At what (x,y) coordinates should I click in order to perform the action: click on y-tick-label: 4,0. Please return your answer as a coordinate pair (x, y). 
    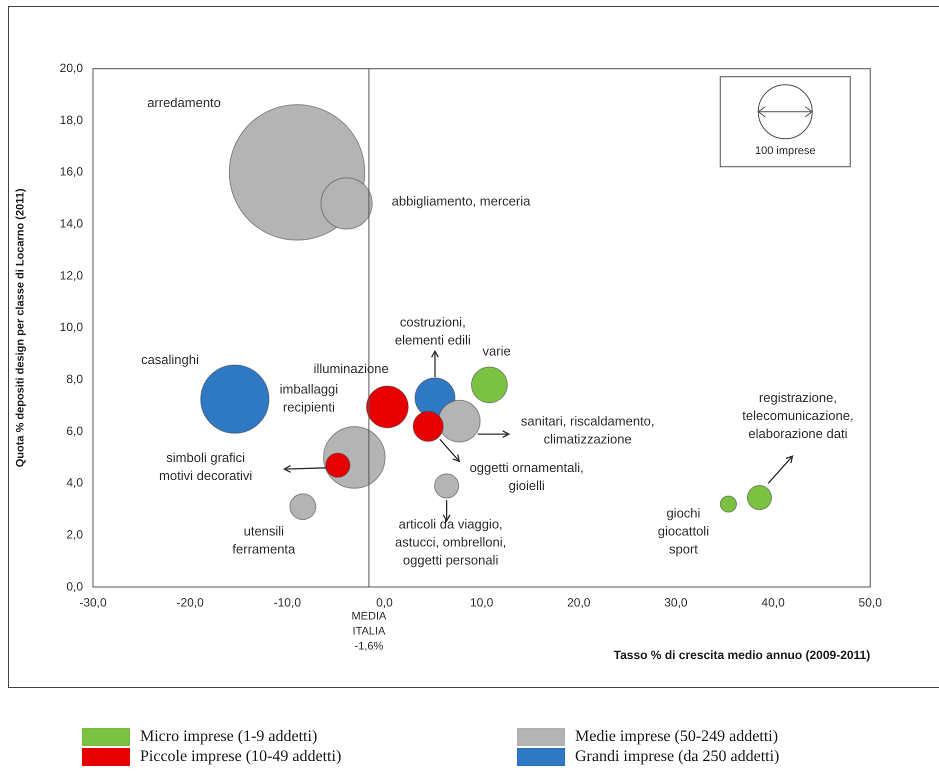
    Looking at the image, I should click on (75, 483).